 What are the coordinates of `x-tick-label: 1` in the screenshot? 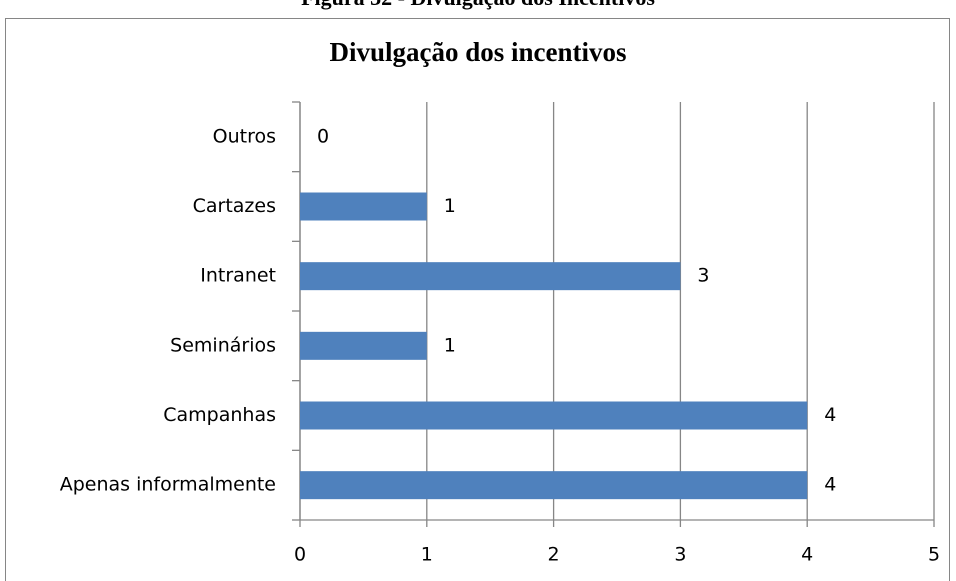 It's located at (427, 555).